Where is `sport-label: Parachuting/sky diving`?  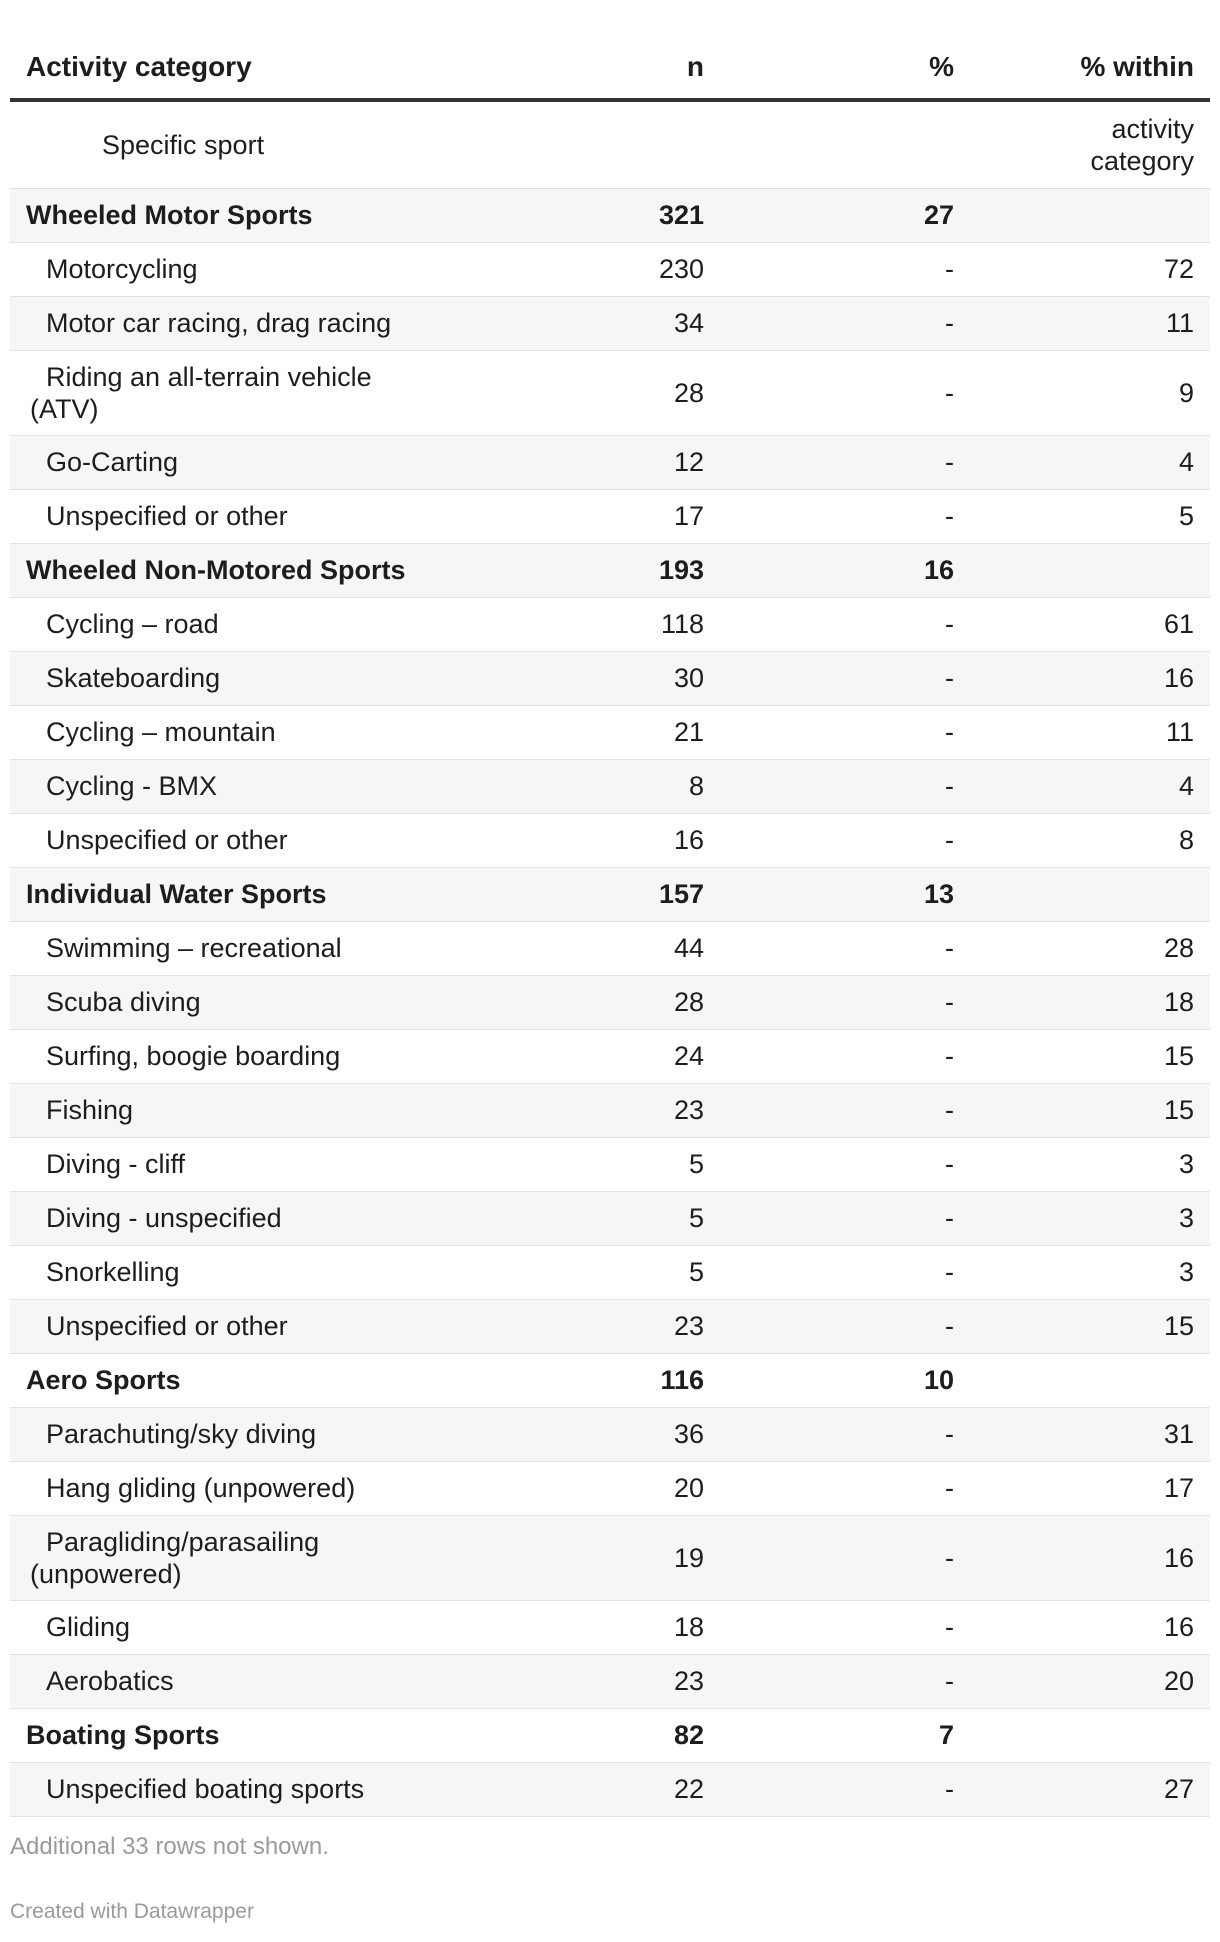
sport-label: Parachuting/sky diving is located at coordinates (230, 1434).